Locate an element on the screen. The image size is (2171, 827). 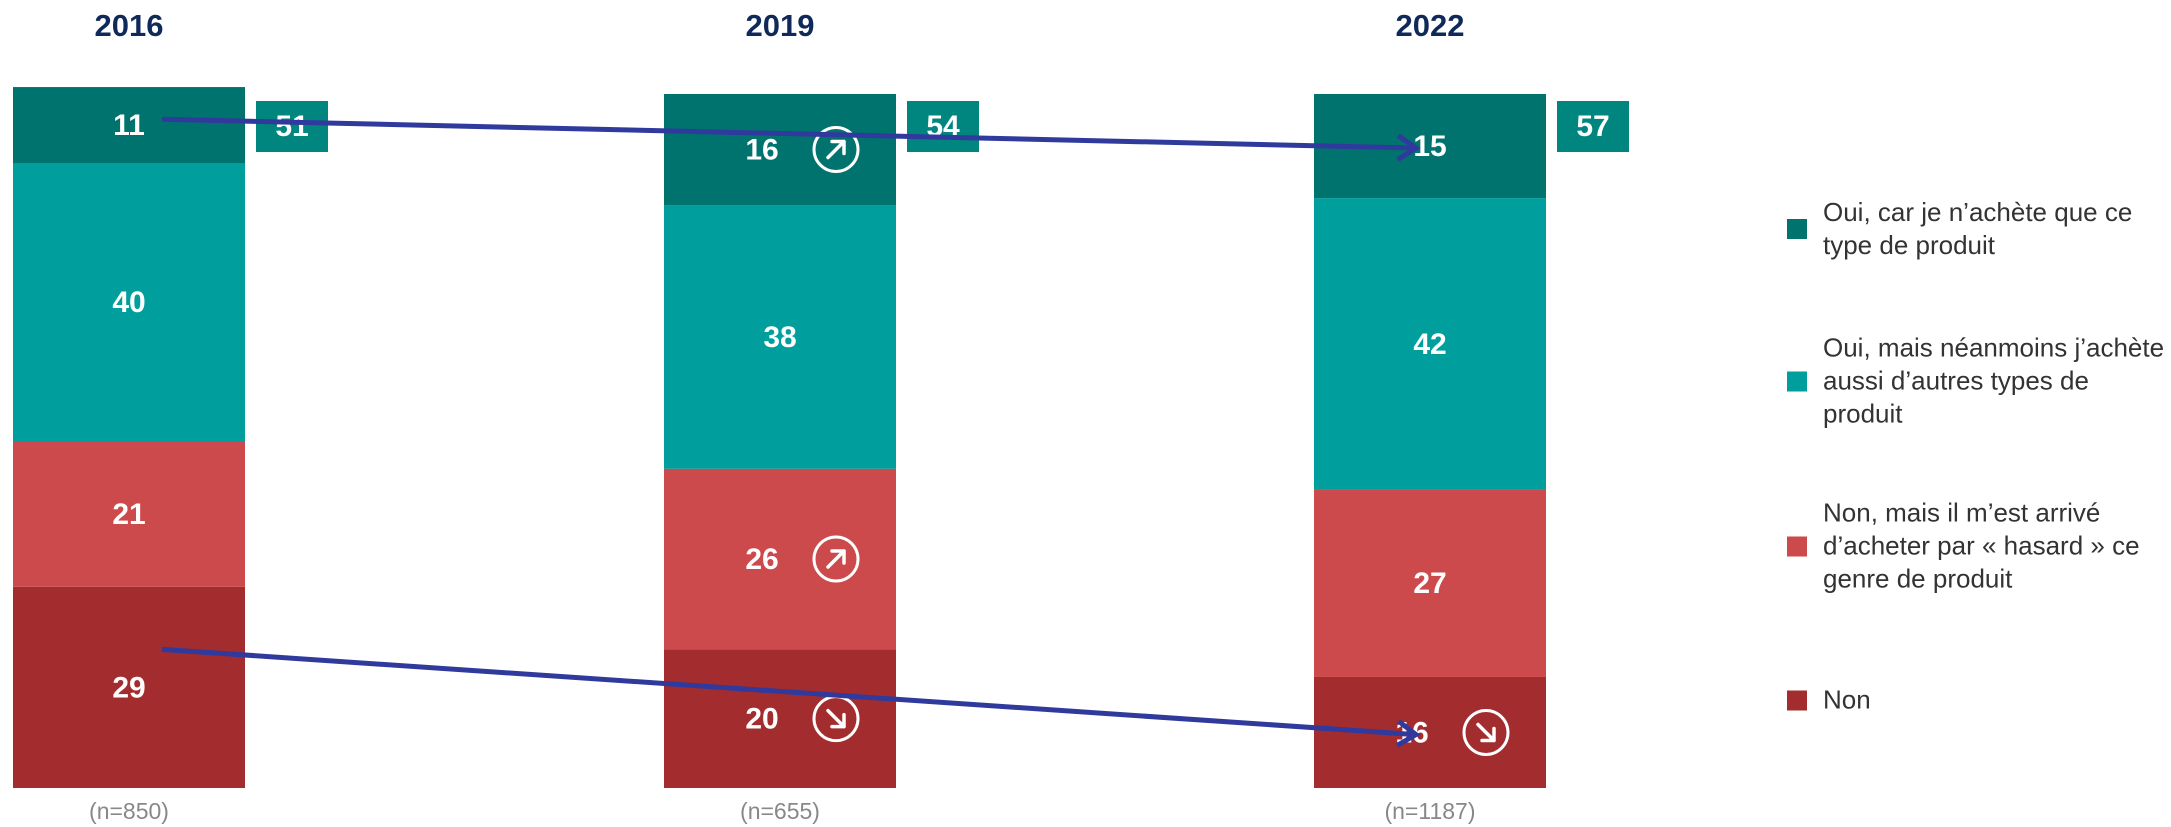
value-label: 21 is located at coordinates (128, 514).